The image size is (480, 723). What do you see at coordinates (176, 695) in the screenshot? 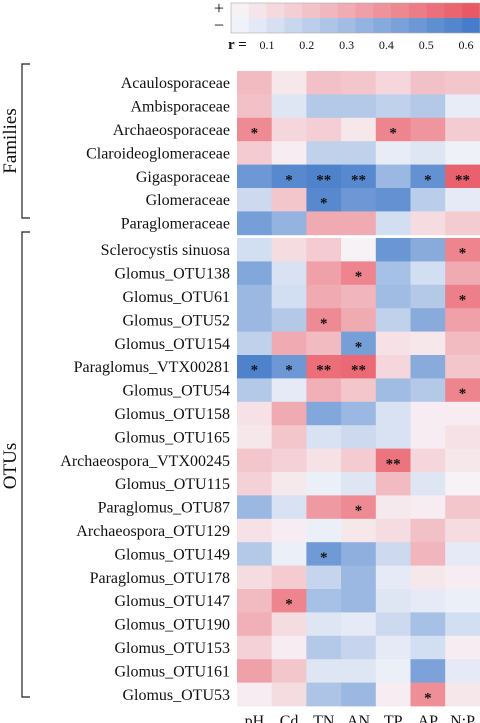
I see `row-label: Glomus_OTU53` at bounding box center [176, 695].